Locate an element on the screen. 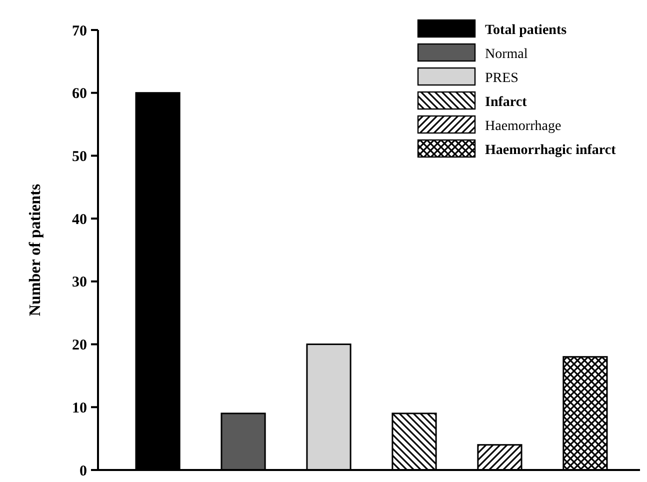 This screenshot has height=482, width=647. y-tick-label: 60 is located at coordinates (79, 94).